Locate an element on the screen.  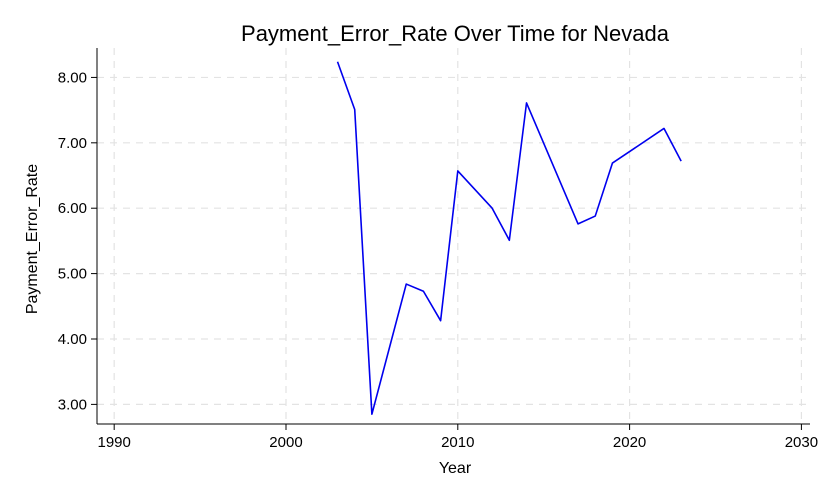
chart-title: Payment_Error_Rate Over Time for Nevada is located at coordinates (455, 33).